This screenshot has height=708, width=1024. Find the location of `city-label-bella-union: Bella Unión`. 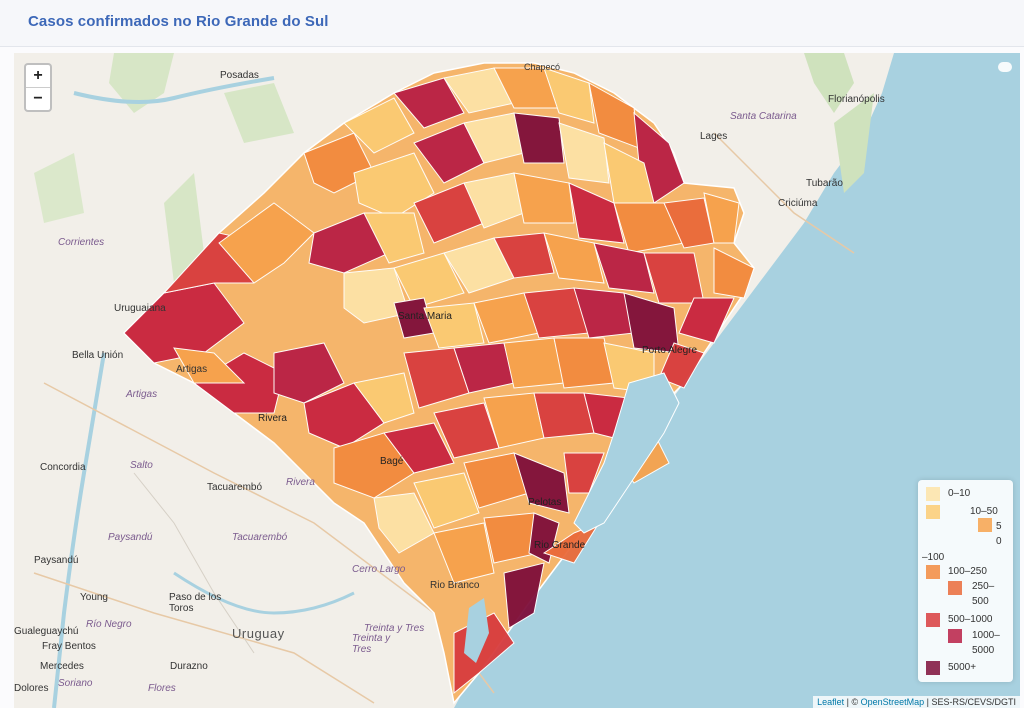

city-label-bella-union: Bella Unión is located at coordinates (98, 355).